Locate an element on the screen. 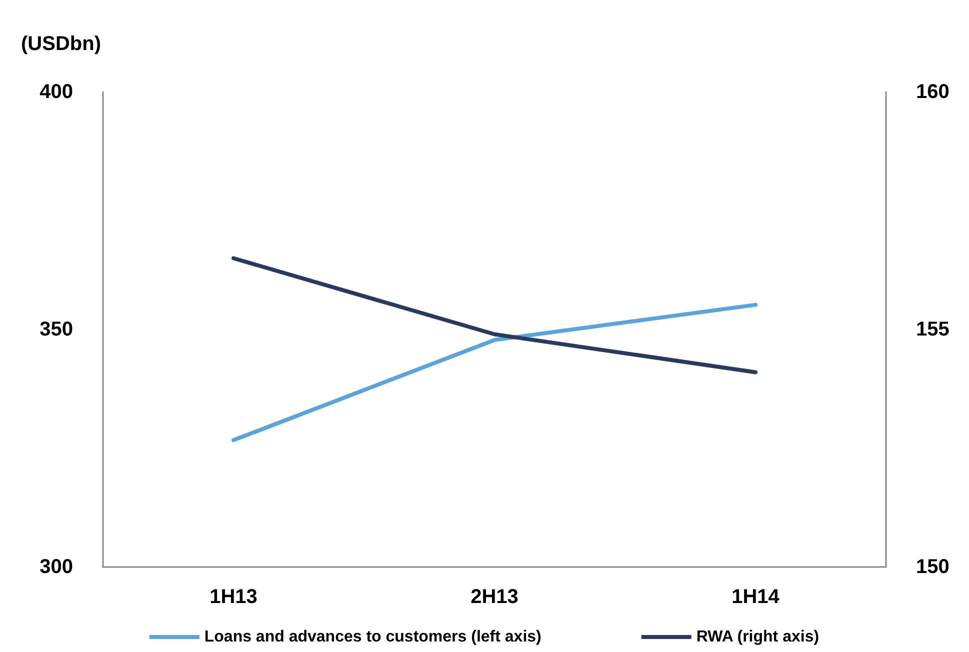 The width and height of the screenshot is (969, 652). y-tick-label: 400 is located at coordinates (56, 92).